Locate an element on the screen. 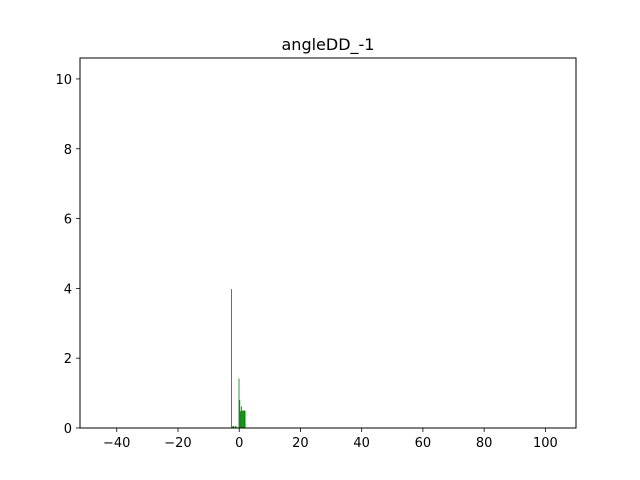 The width and height of the screenshot is (640, 480). x-tick-label: 80 is located at coordinates (484, 443).